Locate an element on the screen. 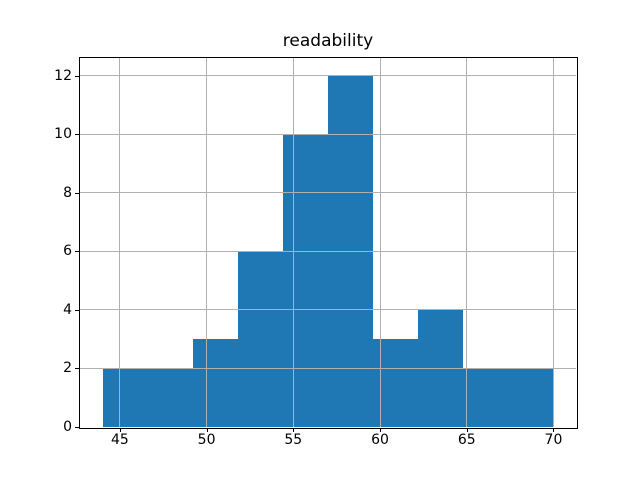 The width and height of the screenshot is (640, 480). y-tick-label: 12 is located at coordinates (63, 75).